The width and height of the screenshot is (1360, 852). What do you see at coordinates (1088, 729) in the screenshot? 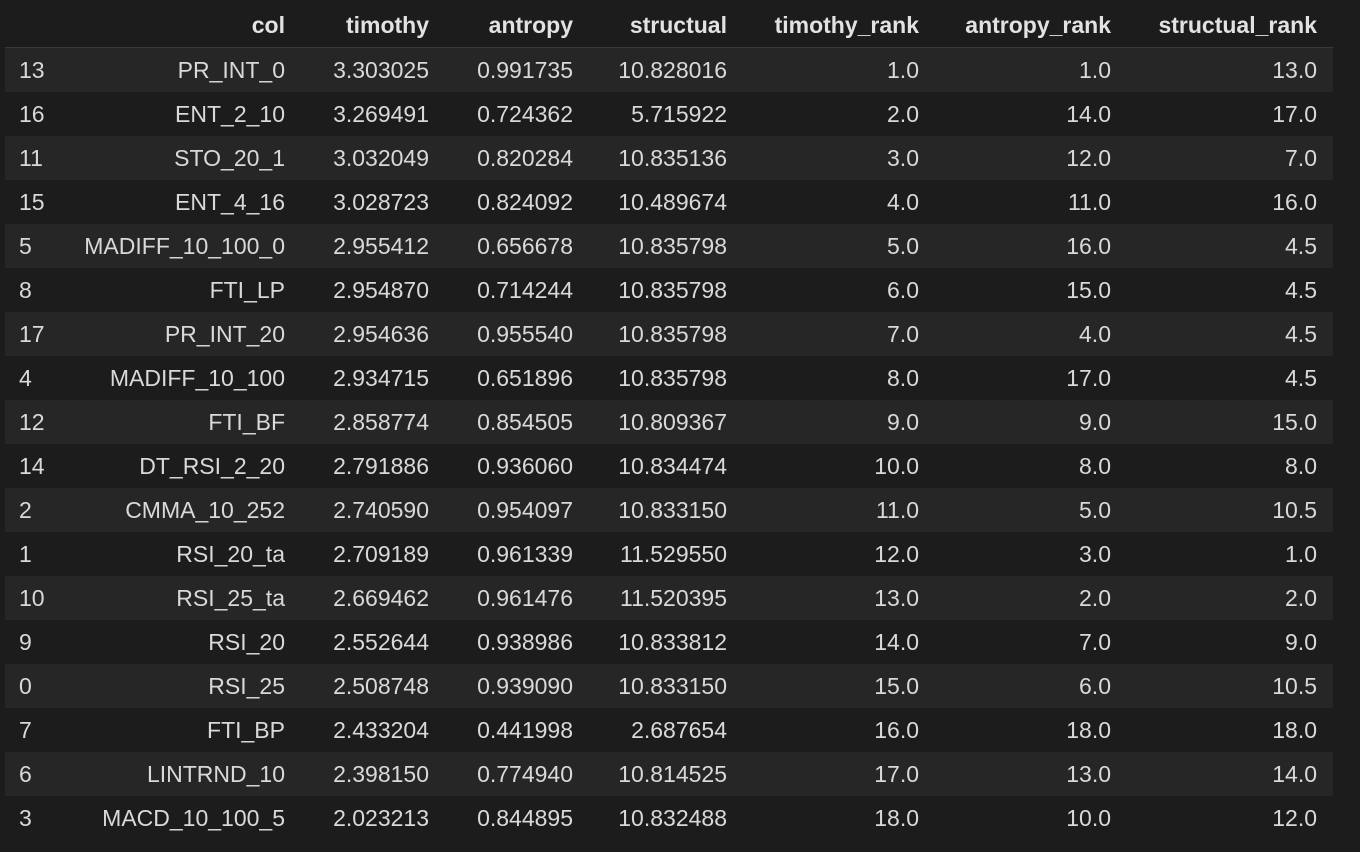
I see `cell-antropy-rank: 18.0` at bounding box center [1088, 729].